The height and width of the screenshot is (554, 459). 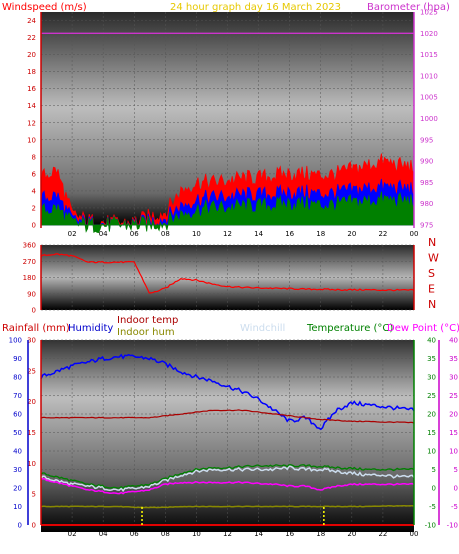 What do you see at coordinates (165, 534) in the screenshot?
I see `temperature-x-tick: 08` at bounding box center [165, 534].